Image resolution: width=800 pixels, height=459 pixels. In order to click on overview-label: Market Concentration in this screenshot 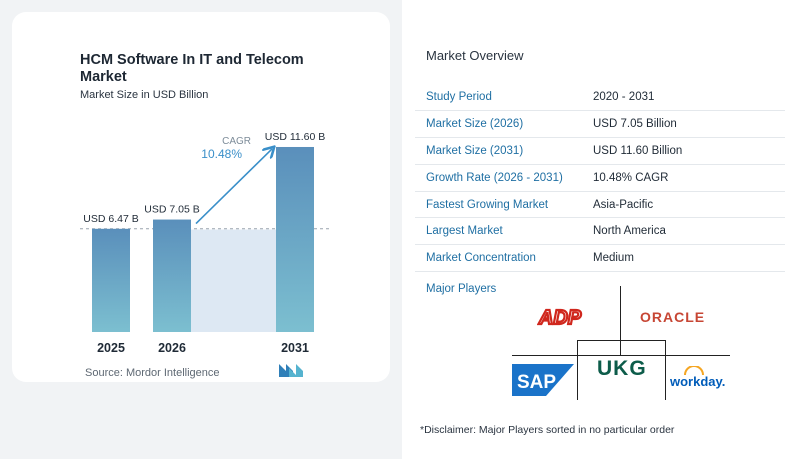, I will do `click(500, 258)`.